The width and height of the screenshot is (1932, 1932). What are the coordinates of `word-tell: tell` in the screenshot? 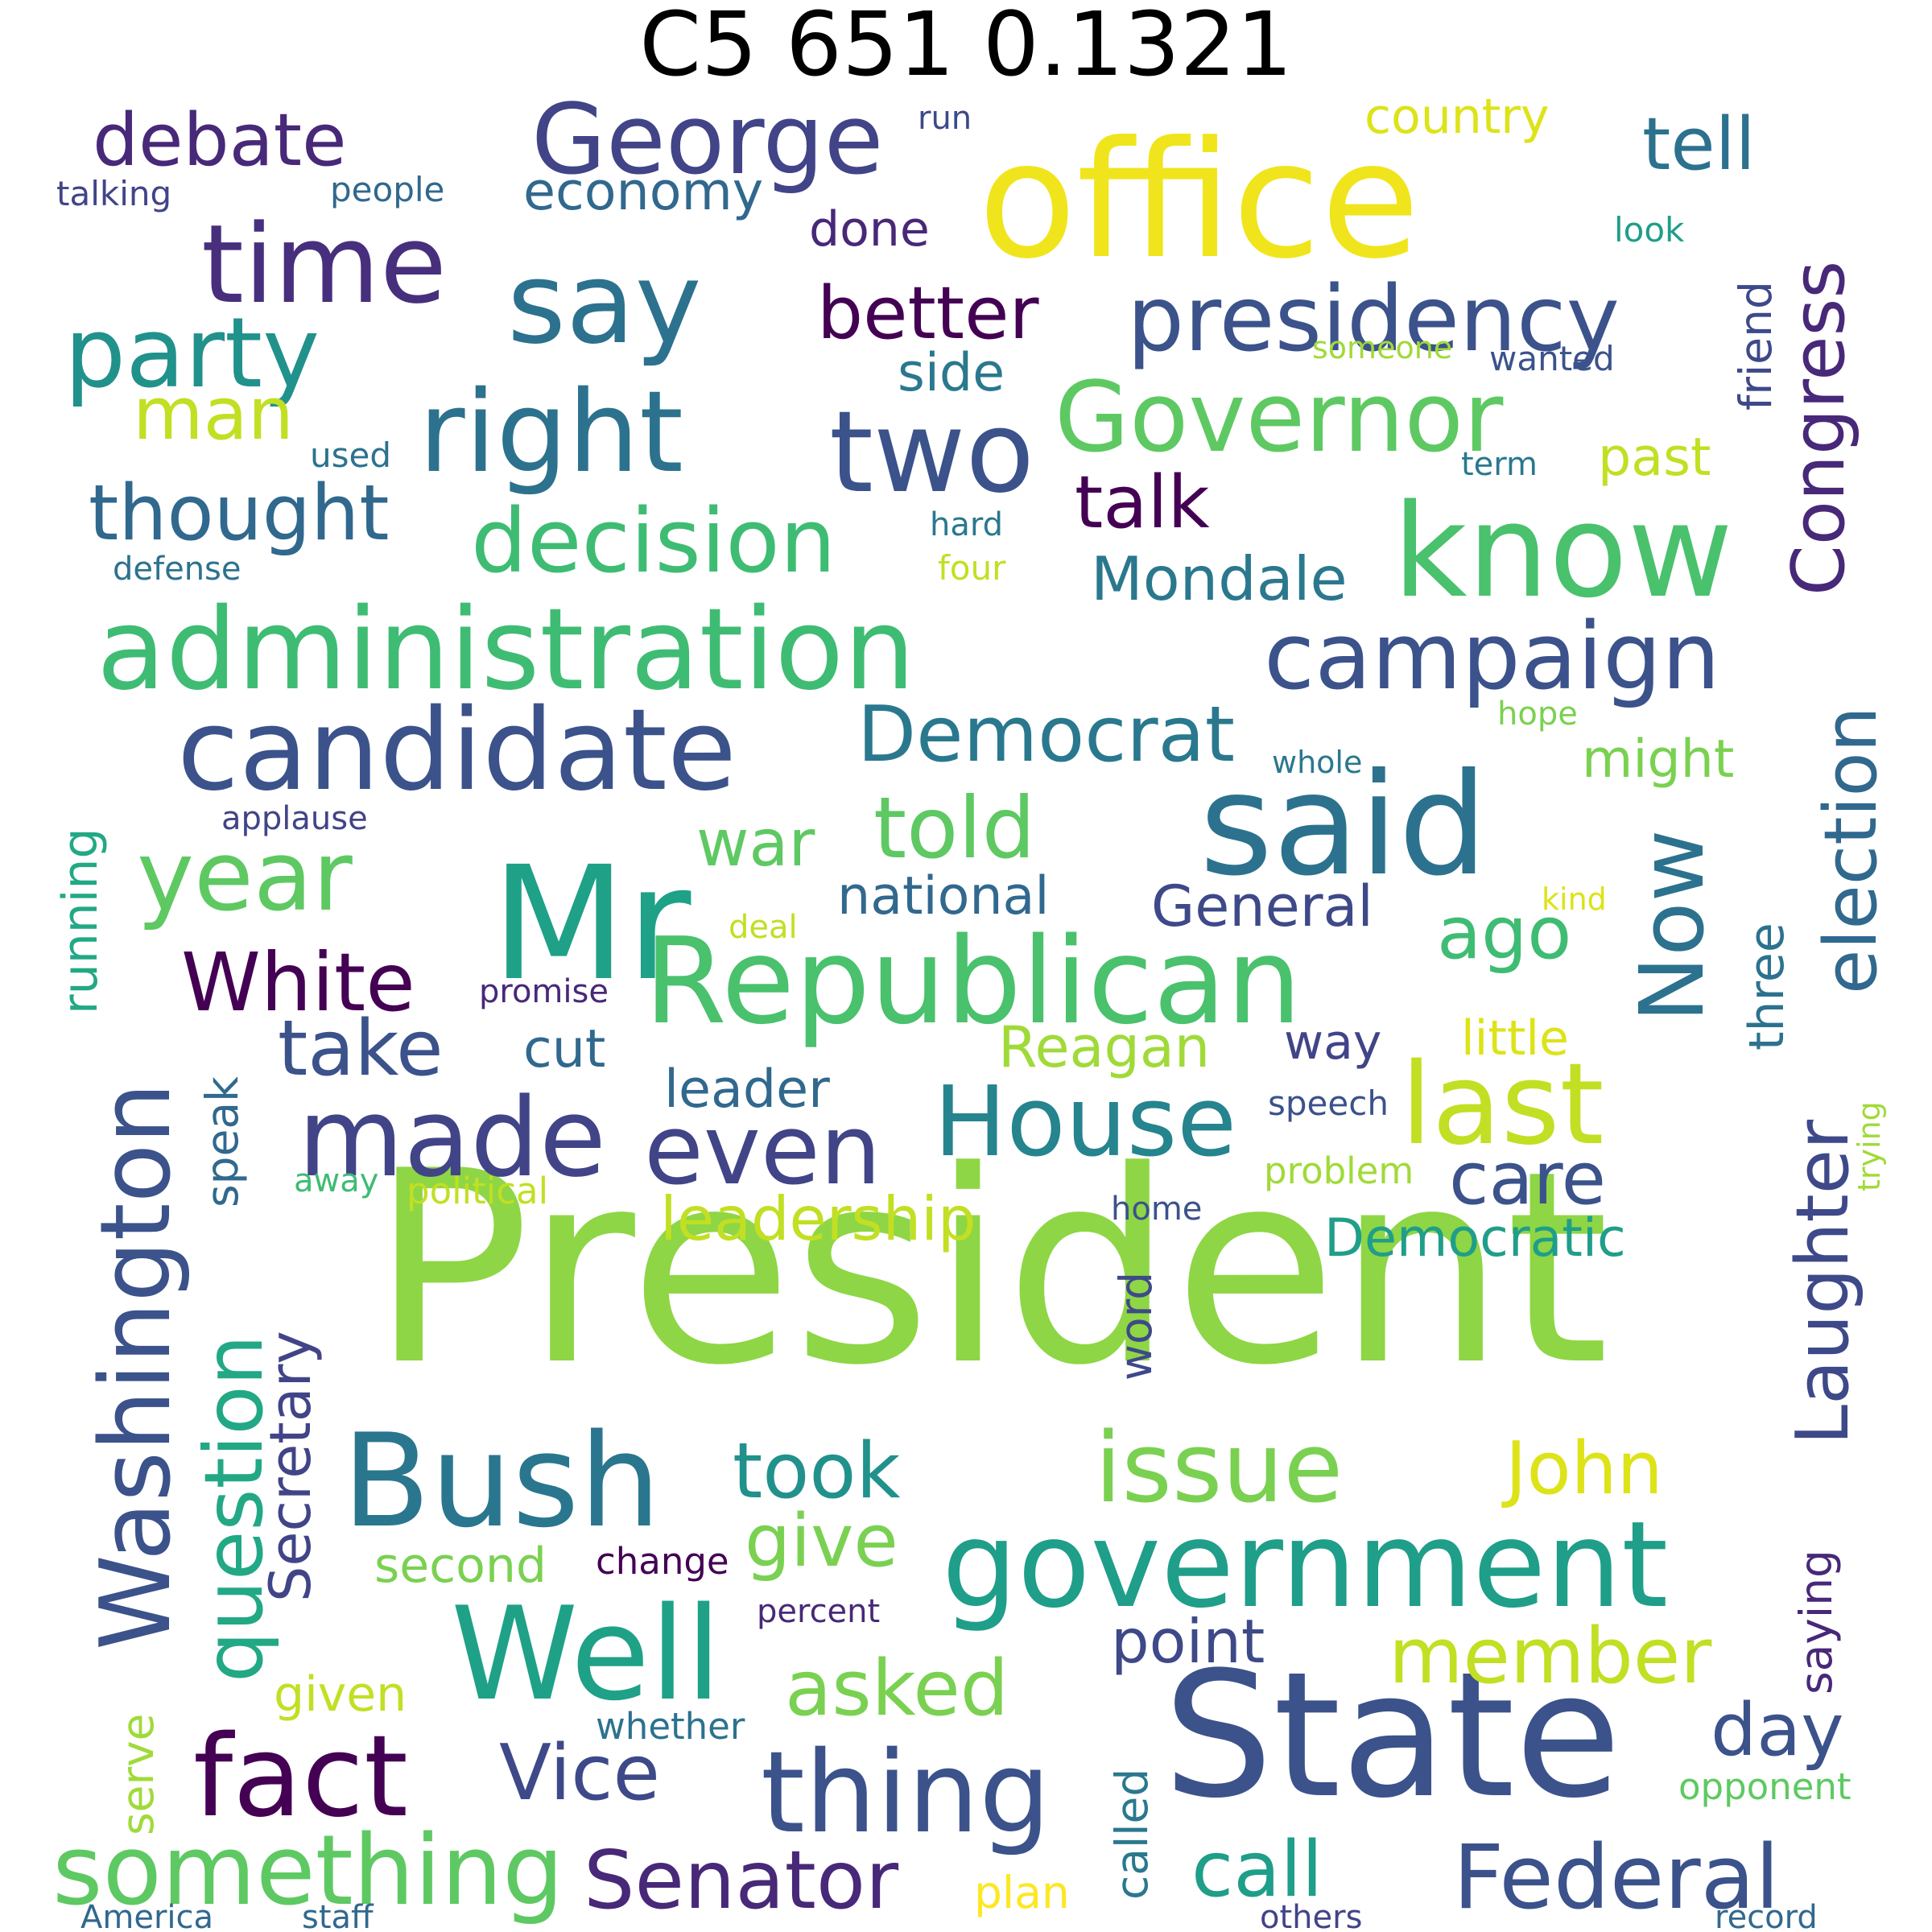 It's located at (1699, 144).